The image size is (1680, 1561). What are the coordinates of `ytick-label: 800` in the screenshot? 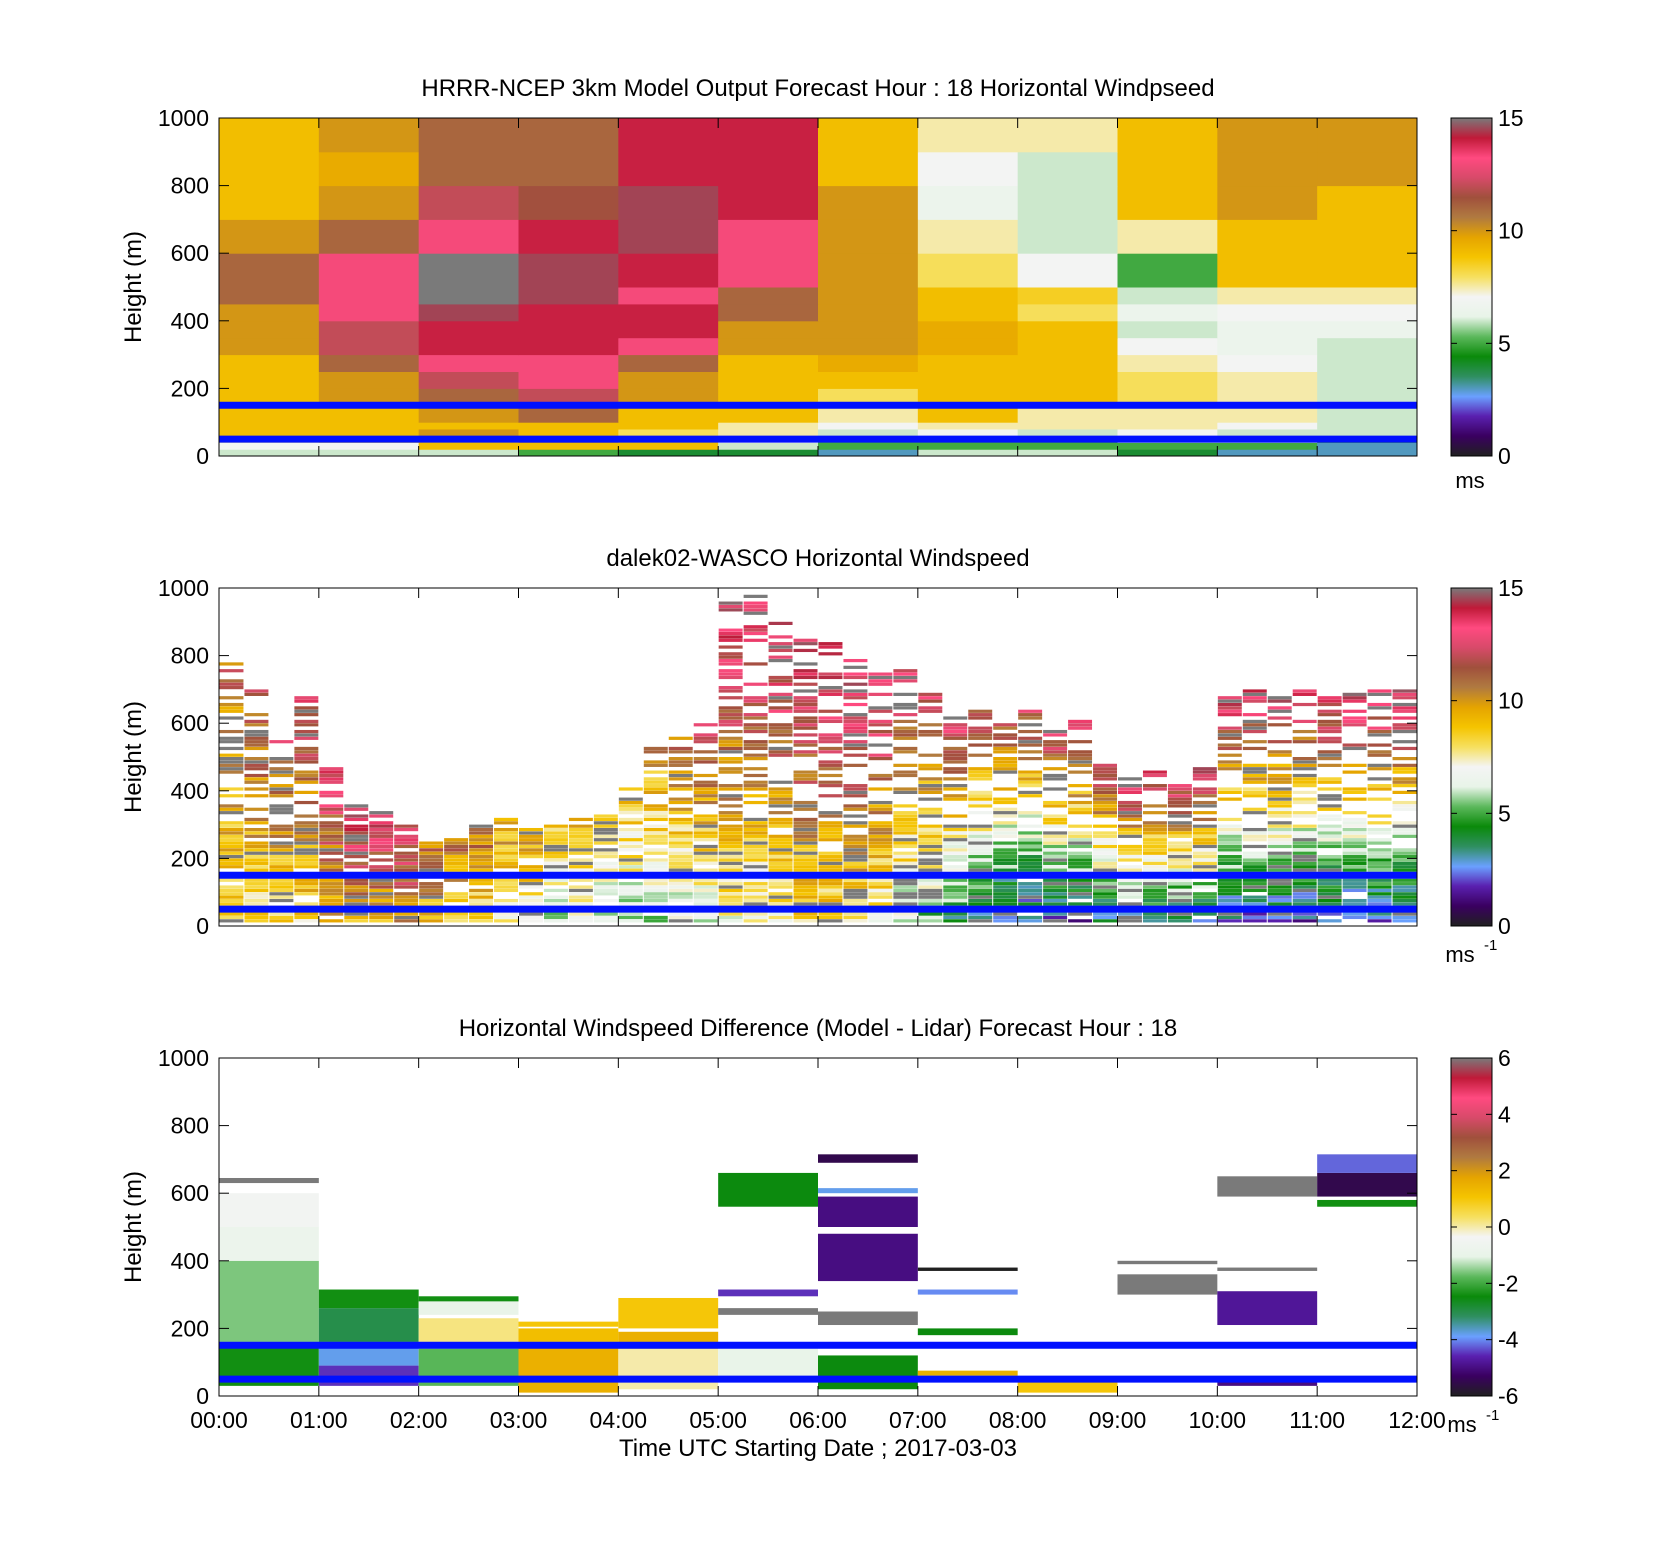 It's located at (190, 656).